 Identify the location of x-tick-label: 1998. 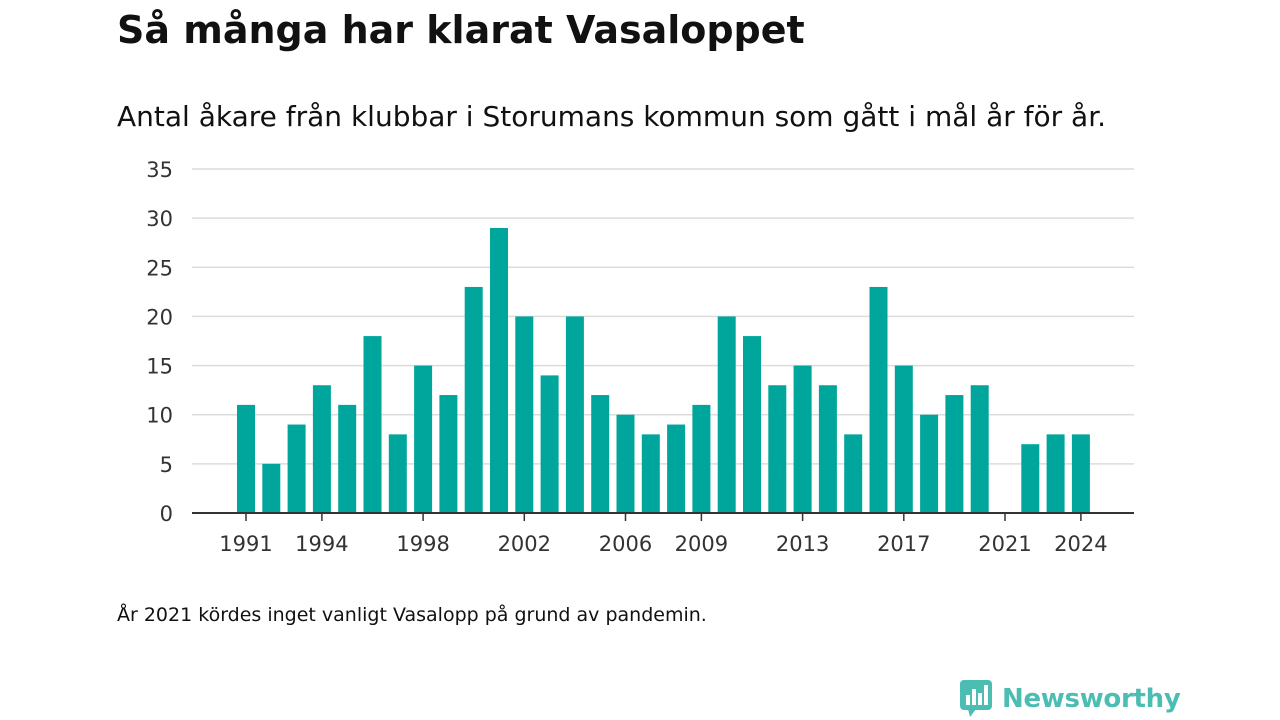
(422, 544).